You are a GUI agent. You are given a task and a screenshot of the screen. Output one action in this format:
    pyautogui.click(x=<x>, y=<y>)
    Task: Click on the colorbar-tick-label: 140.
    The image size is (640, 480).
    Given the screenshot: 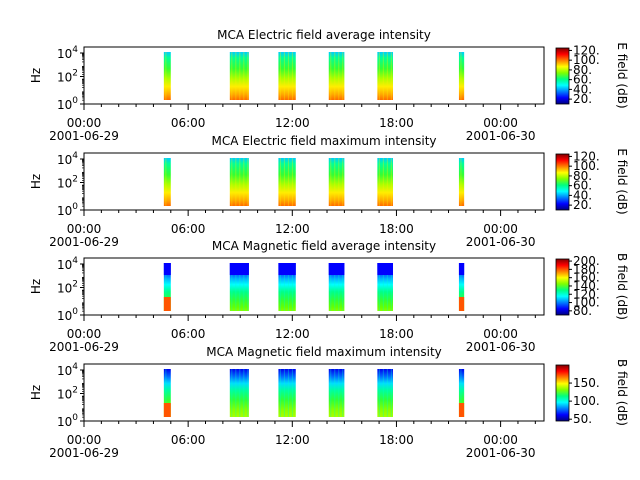 What is the action you would take?
    pyautogui.click(x=586, y=286)
    